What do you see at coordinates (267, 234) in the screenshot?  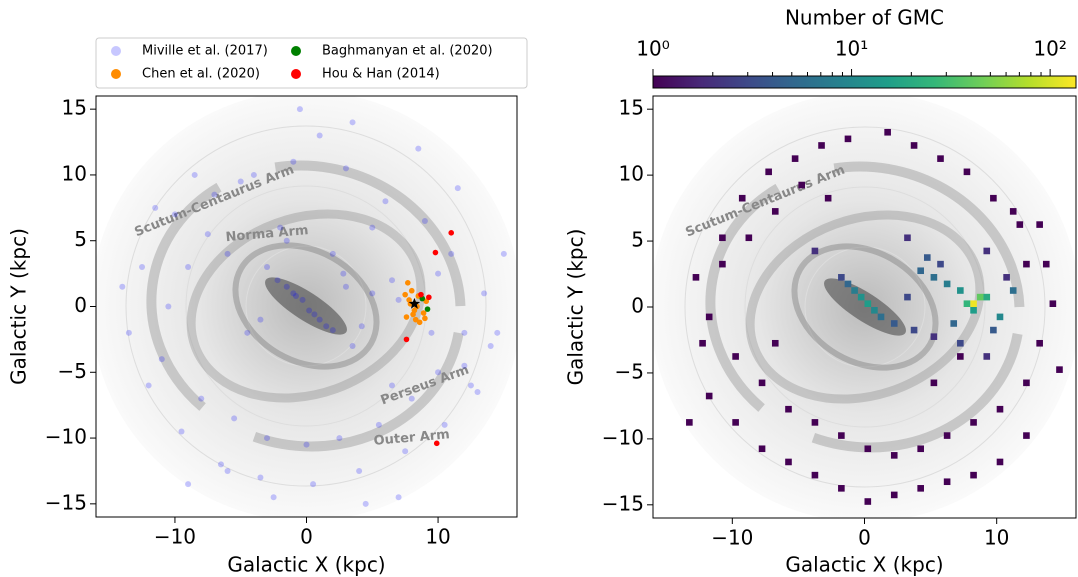 I see `arm-label: Norma Arm` at bounding box center [267, 234].